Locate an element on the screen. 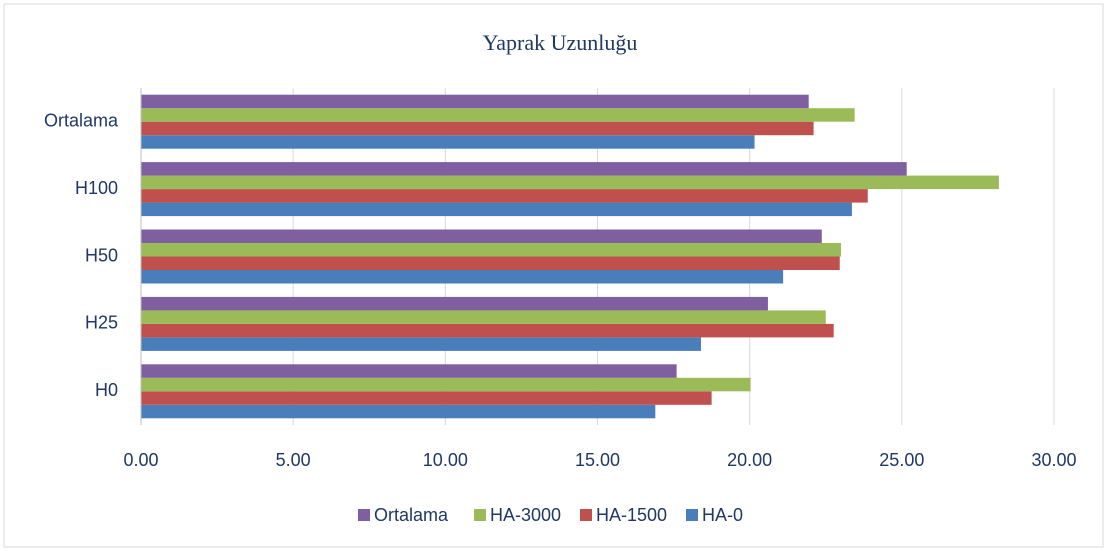 The width and height of the screenshot is (1108, 551). x-tick-label: 15.00 is located at coordinates (597, 460).